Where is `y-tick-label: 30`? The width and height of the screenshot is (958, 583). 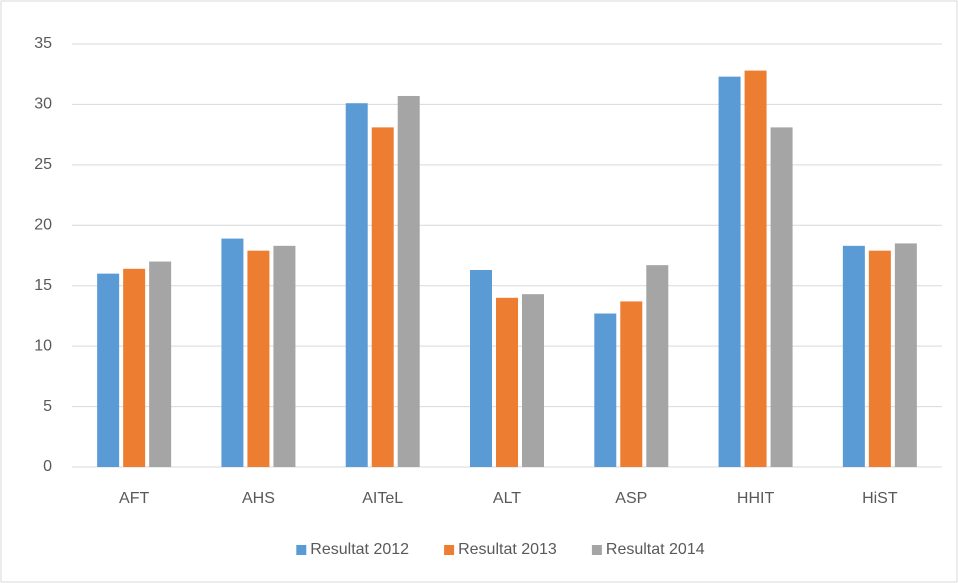 y-tick-label: 30 is located at coordinates (43, 104).